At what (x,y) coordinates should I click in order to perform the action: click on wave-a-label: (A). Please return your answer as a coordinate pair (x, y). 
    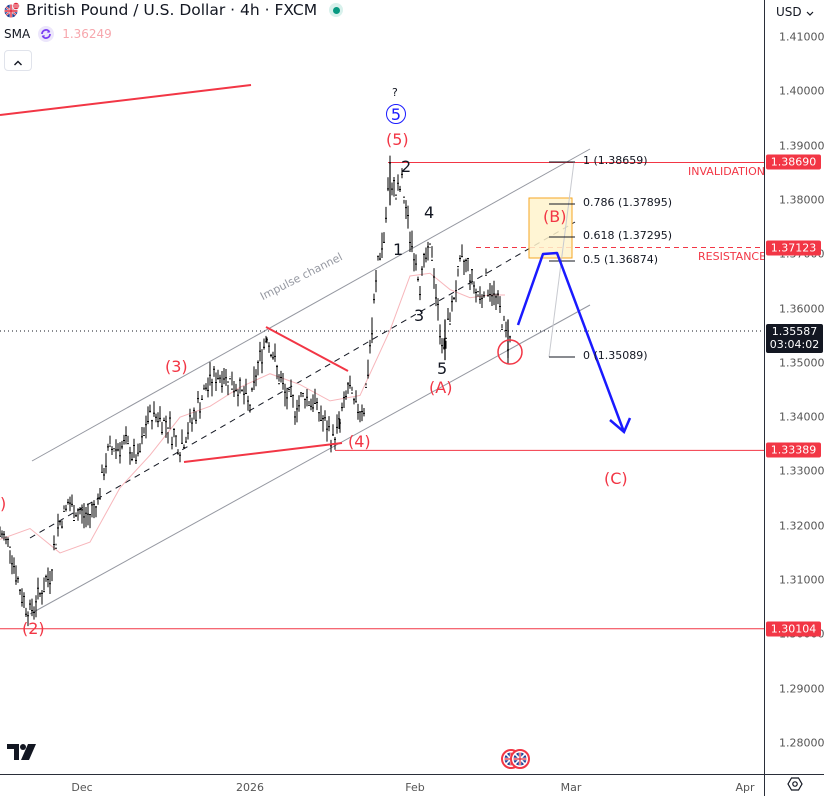
    Looking at the image, I should click on (441, 387).